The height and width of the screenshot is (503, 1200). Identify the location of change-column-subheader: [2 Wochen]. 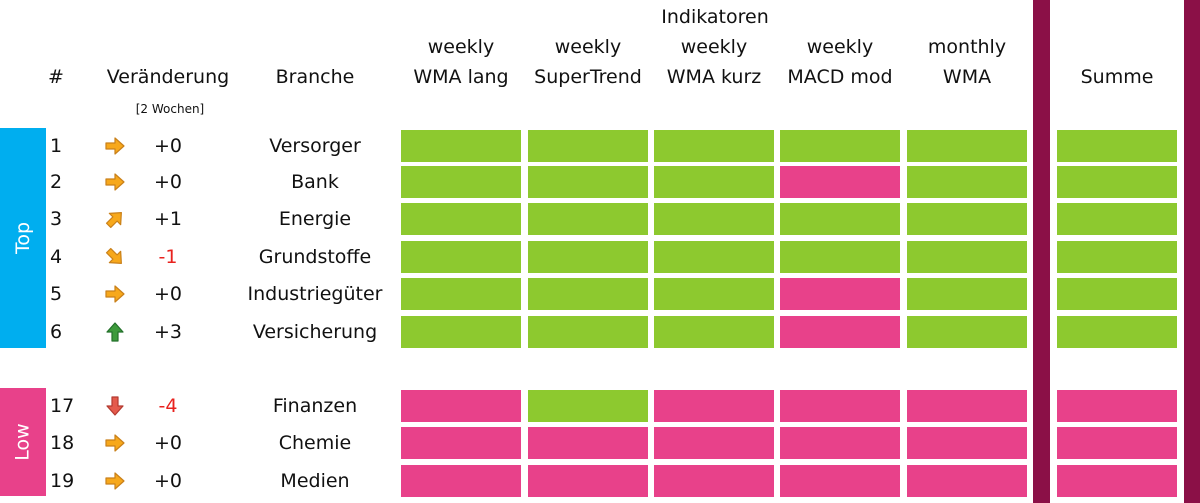
(170, 109).